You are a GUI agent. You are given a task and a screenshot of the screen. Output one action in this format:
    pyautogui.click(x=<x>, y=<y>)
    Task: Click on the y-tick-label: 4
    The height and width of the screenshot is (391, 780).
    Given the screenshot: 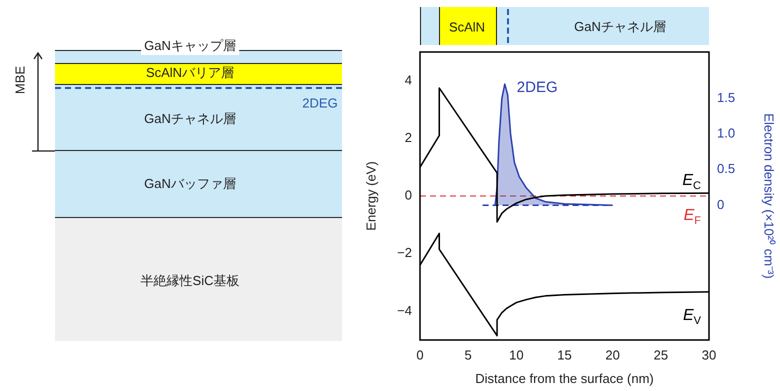 What is the action you would take?
    pyautogui.click(x=408, y=80)
    